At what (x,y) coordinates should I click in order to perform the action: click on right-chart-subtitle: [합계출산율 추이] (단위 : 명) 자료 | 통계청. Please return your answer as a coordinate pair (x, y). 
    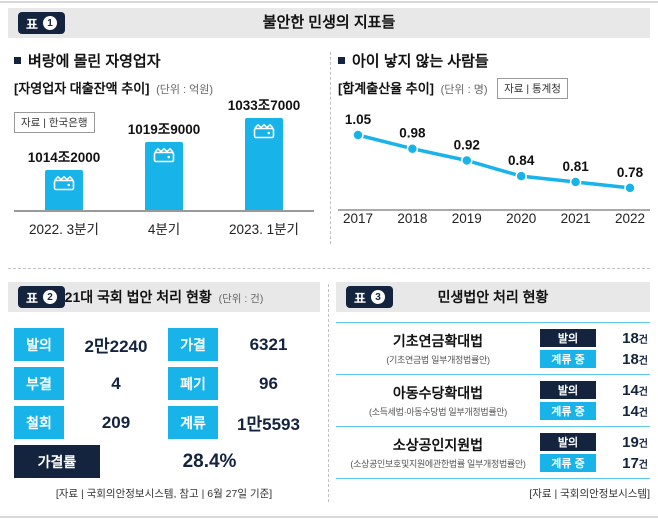
    Looking at the image, I should click on (453, 88).